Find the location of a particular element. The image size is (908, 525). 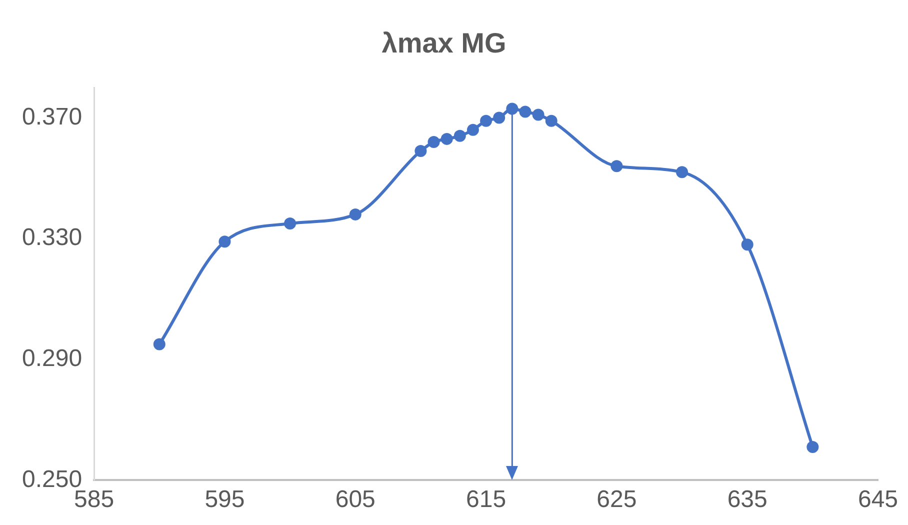

x-tick-label: 595 is located at coordinates (224, 500).